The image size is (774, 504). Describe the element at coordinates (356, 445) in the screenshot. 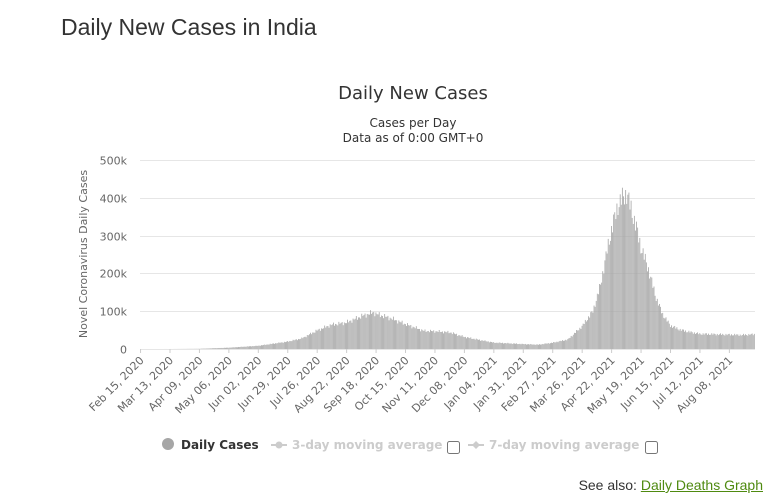

I see `legend-item-3-day-average: 3-day moving average` at that location.